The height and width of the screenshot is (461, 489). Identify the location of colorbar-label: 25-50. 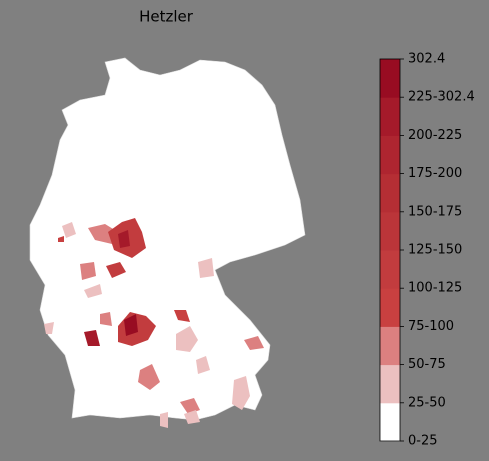
(427, 402).